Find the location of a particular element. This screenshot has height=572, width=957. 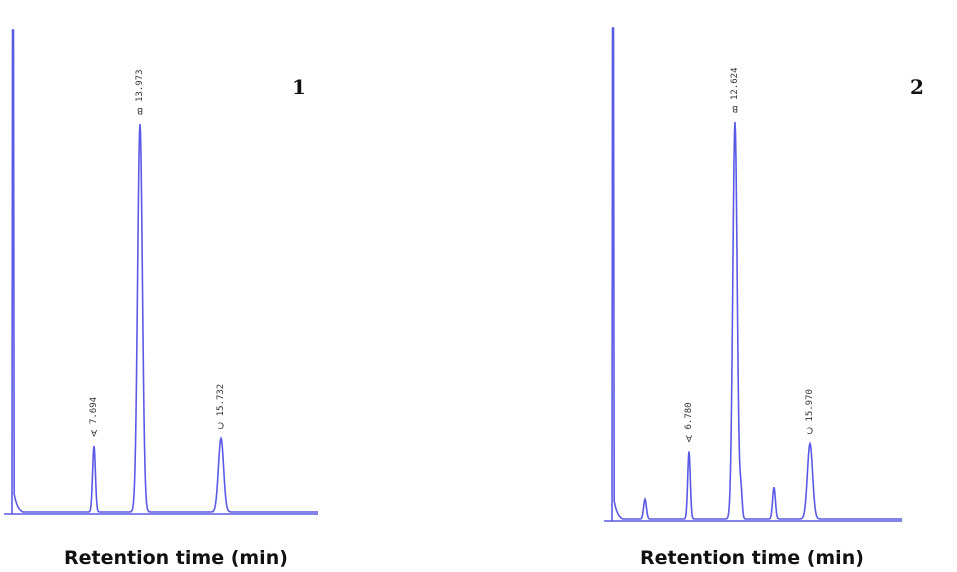

peak-retention-time: 6.780 is located at coordinates (689, 415).